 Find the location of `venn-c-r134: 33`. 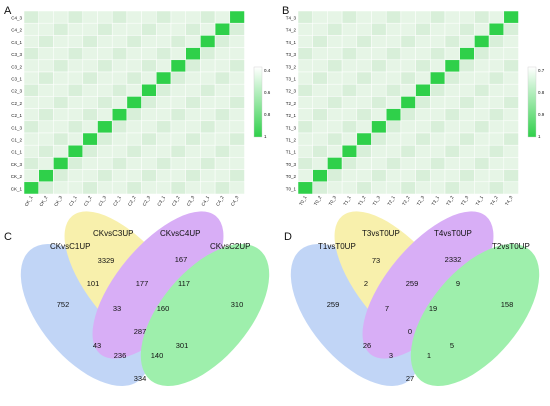

venn-c-r134: 33 is located at coordinates (117, 308).